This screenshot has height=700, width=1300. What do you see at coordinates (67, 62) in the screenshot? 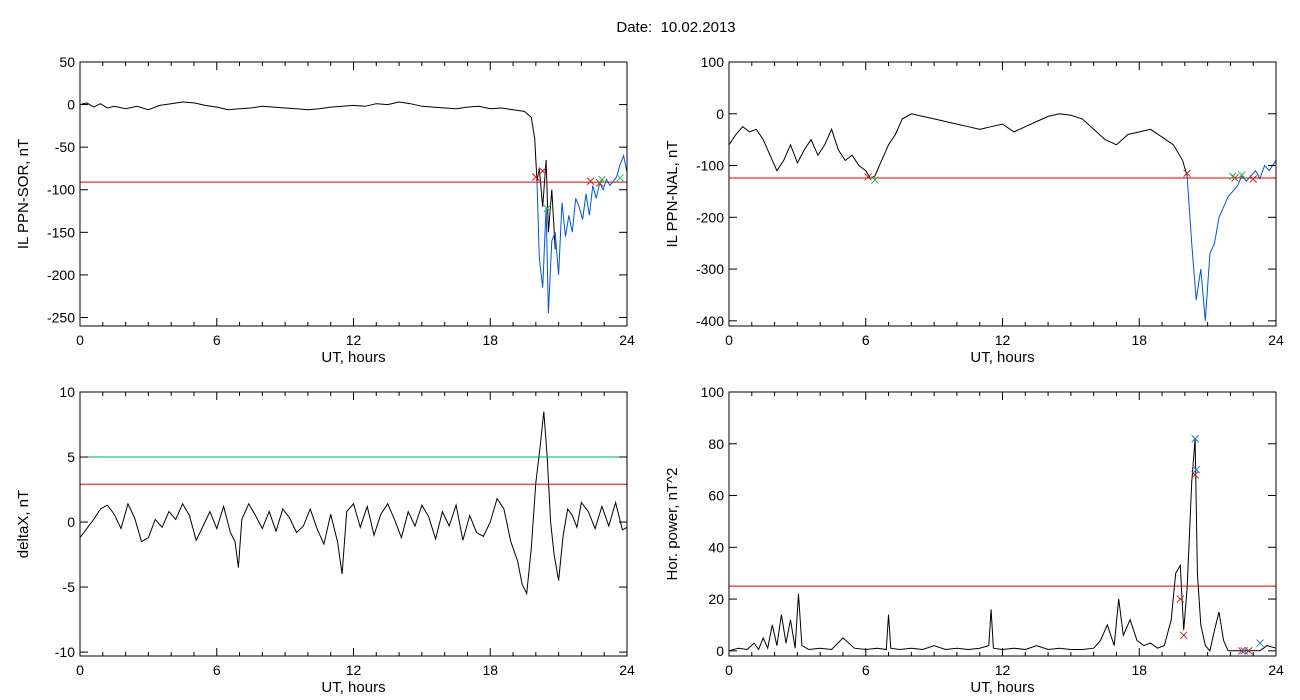
I see `y-tick-label: 50` at bounding box center [67, 62].